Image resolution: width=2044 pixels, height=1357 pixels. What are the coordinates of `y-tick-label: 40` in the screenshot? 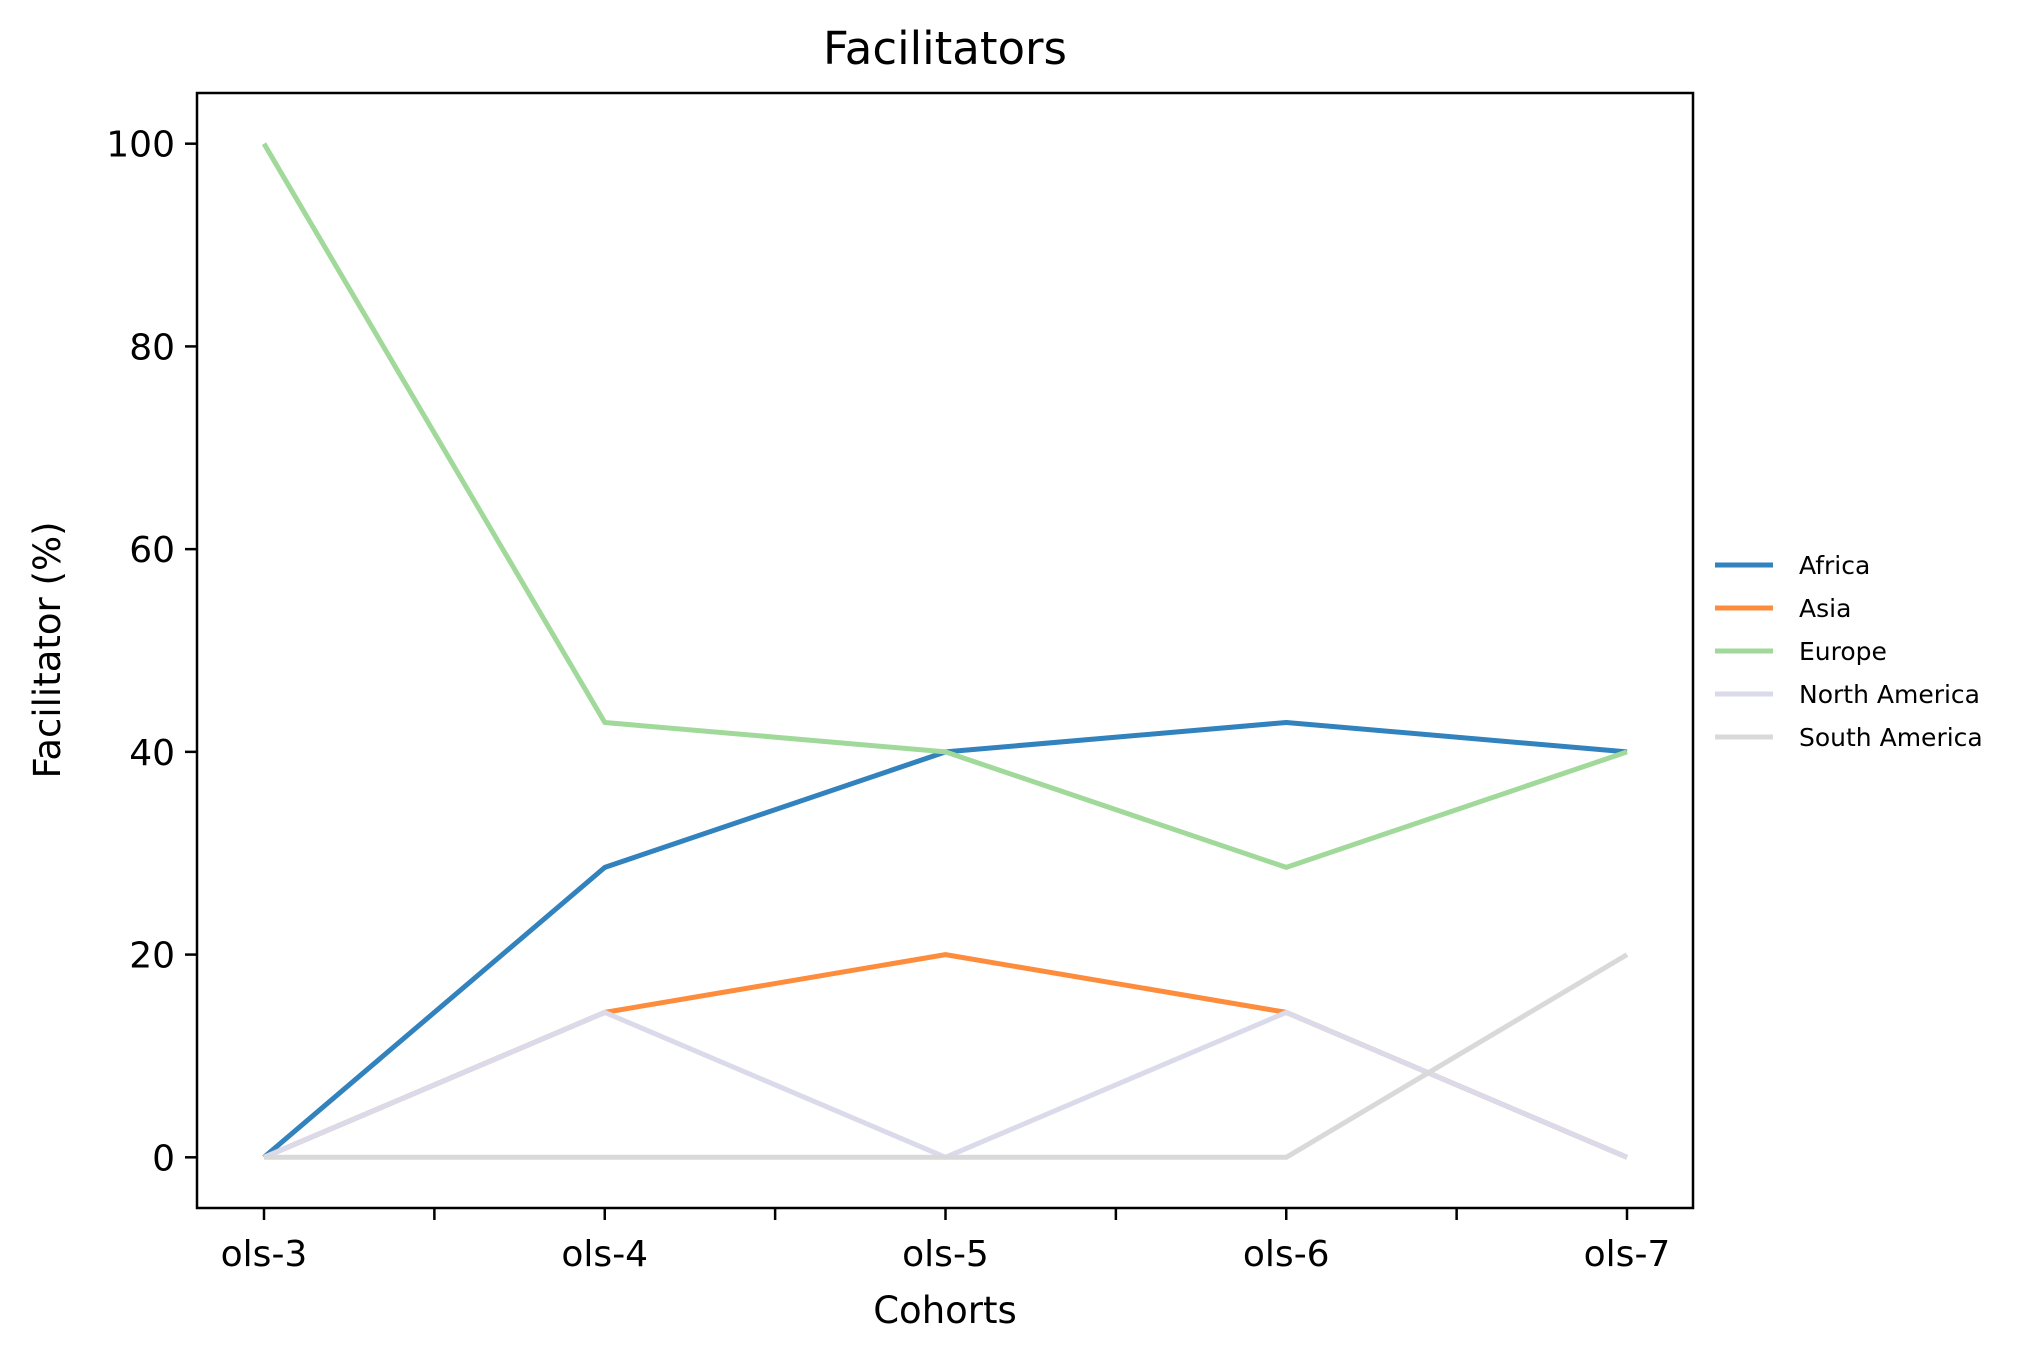 It's located at (152, 753).